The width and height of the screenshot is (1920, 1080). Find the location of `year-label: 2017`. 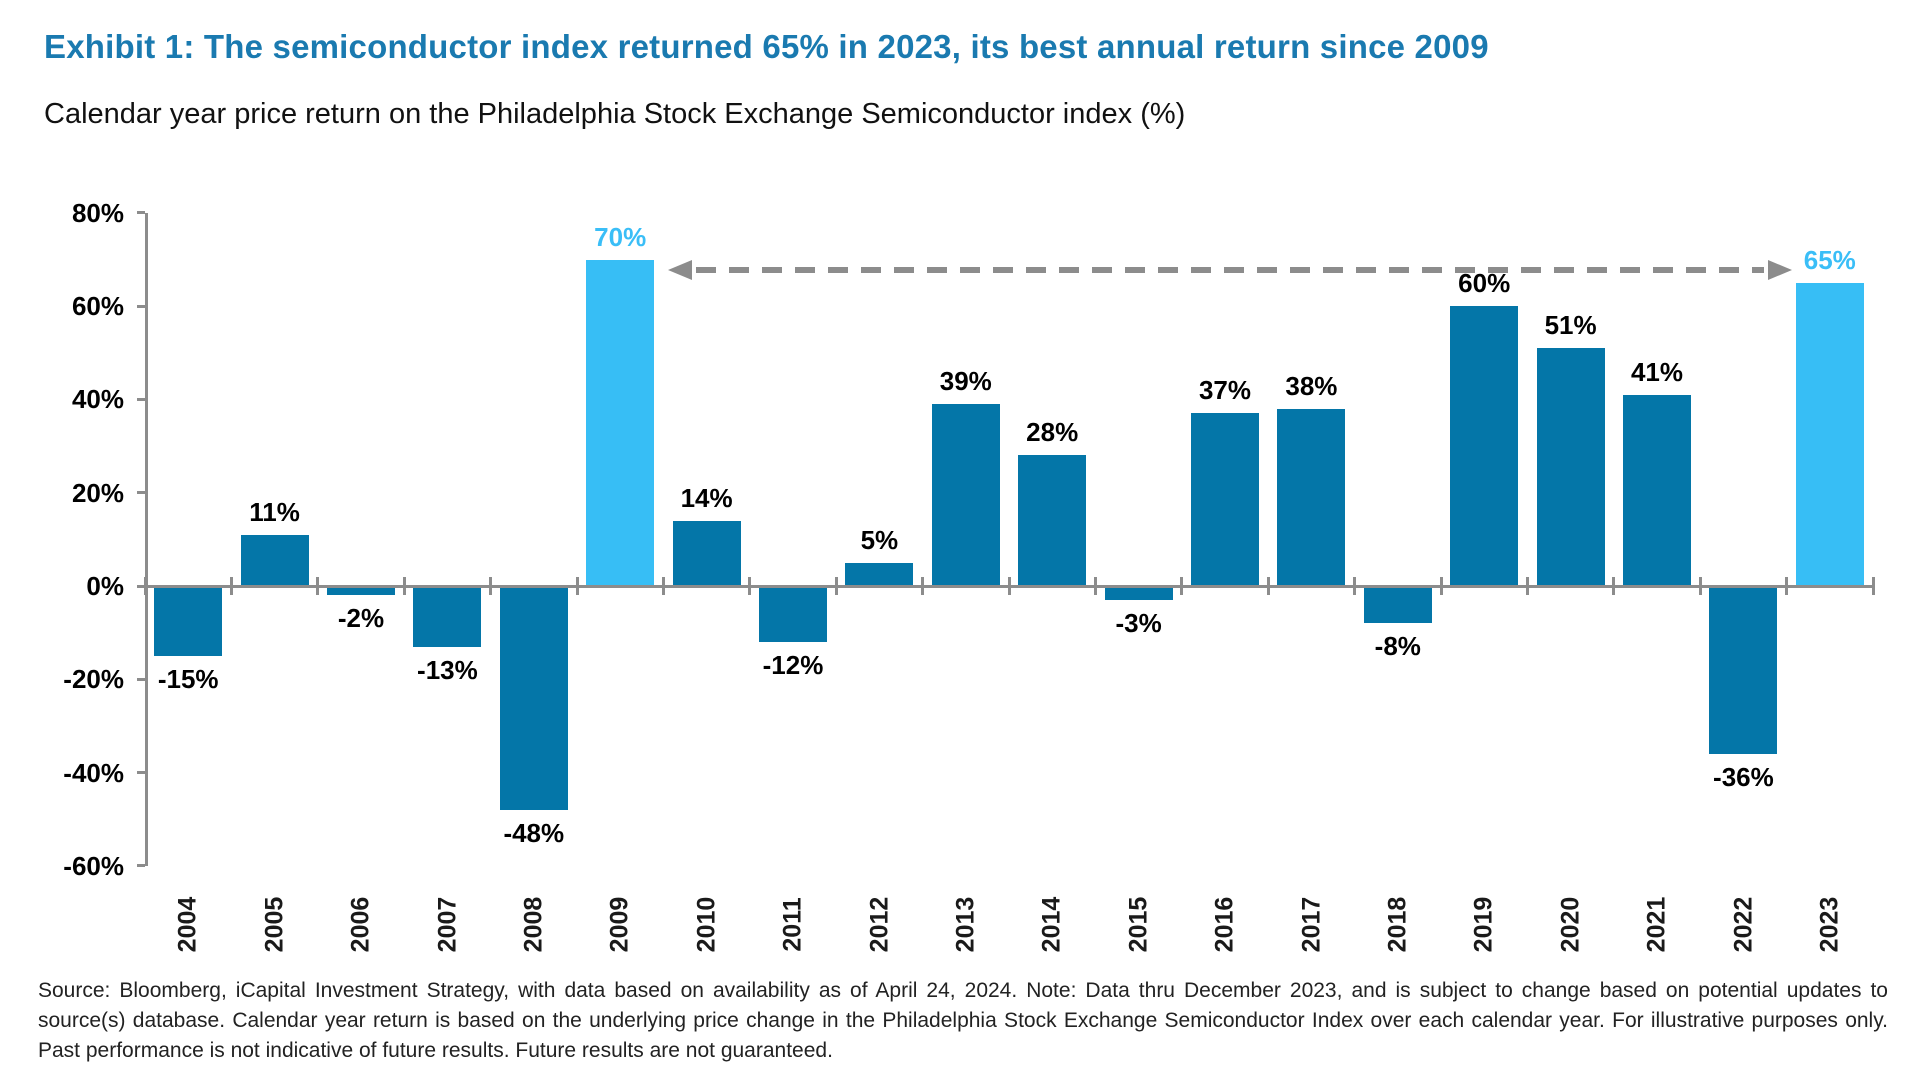

year-label: 2017 is located at coordinates (1311, 924).